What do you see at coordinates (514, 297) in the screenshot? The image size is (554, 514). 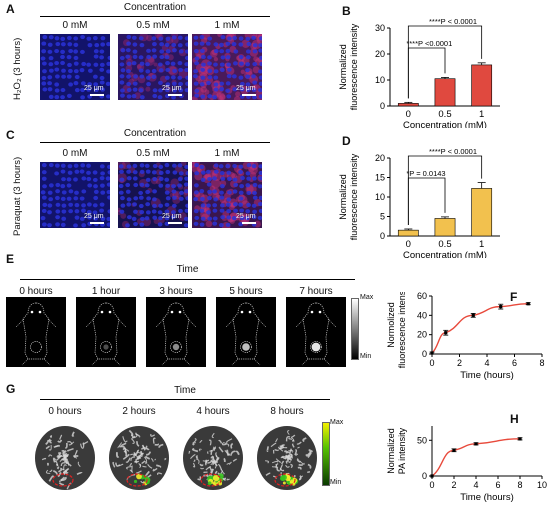 I see `panel-letter-f: F` at bounding box center [514, 297].